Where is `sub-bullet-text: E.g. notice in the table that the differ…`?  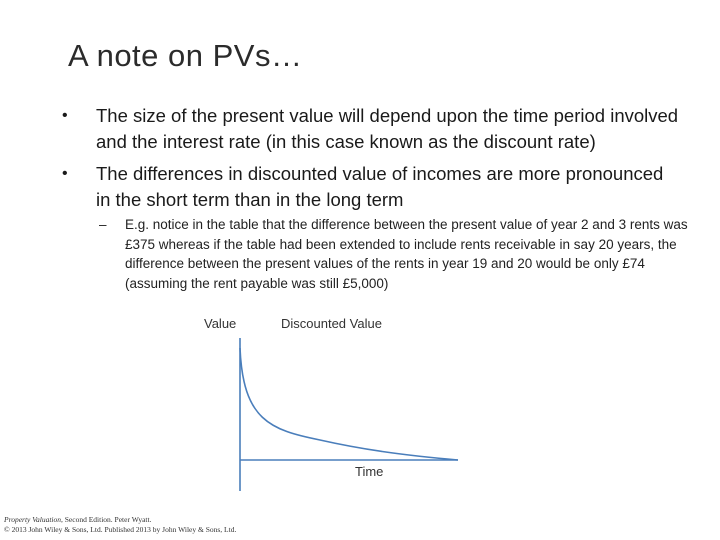
sub-bullet-text: E.g. notice in the table that the differ… is located at coordinates (406, 254).